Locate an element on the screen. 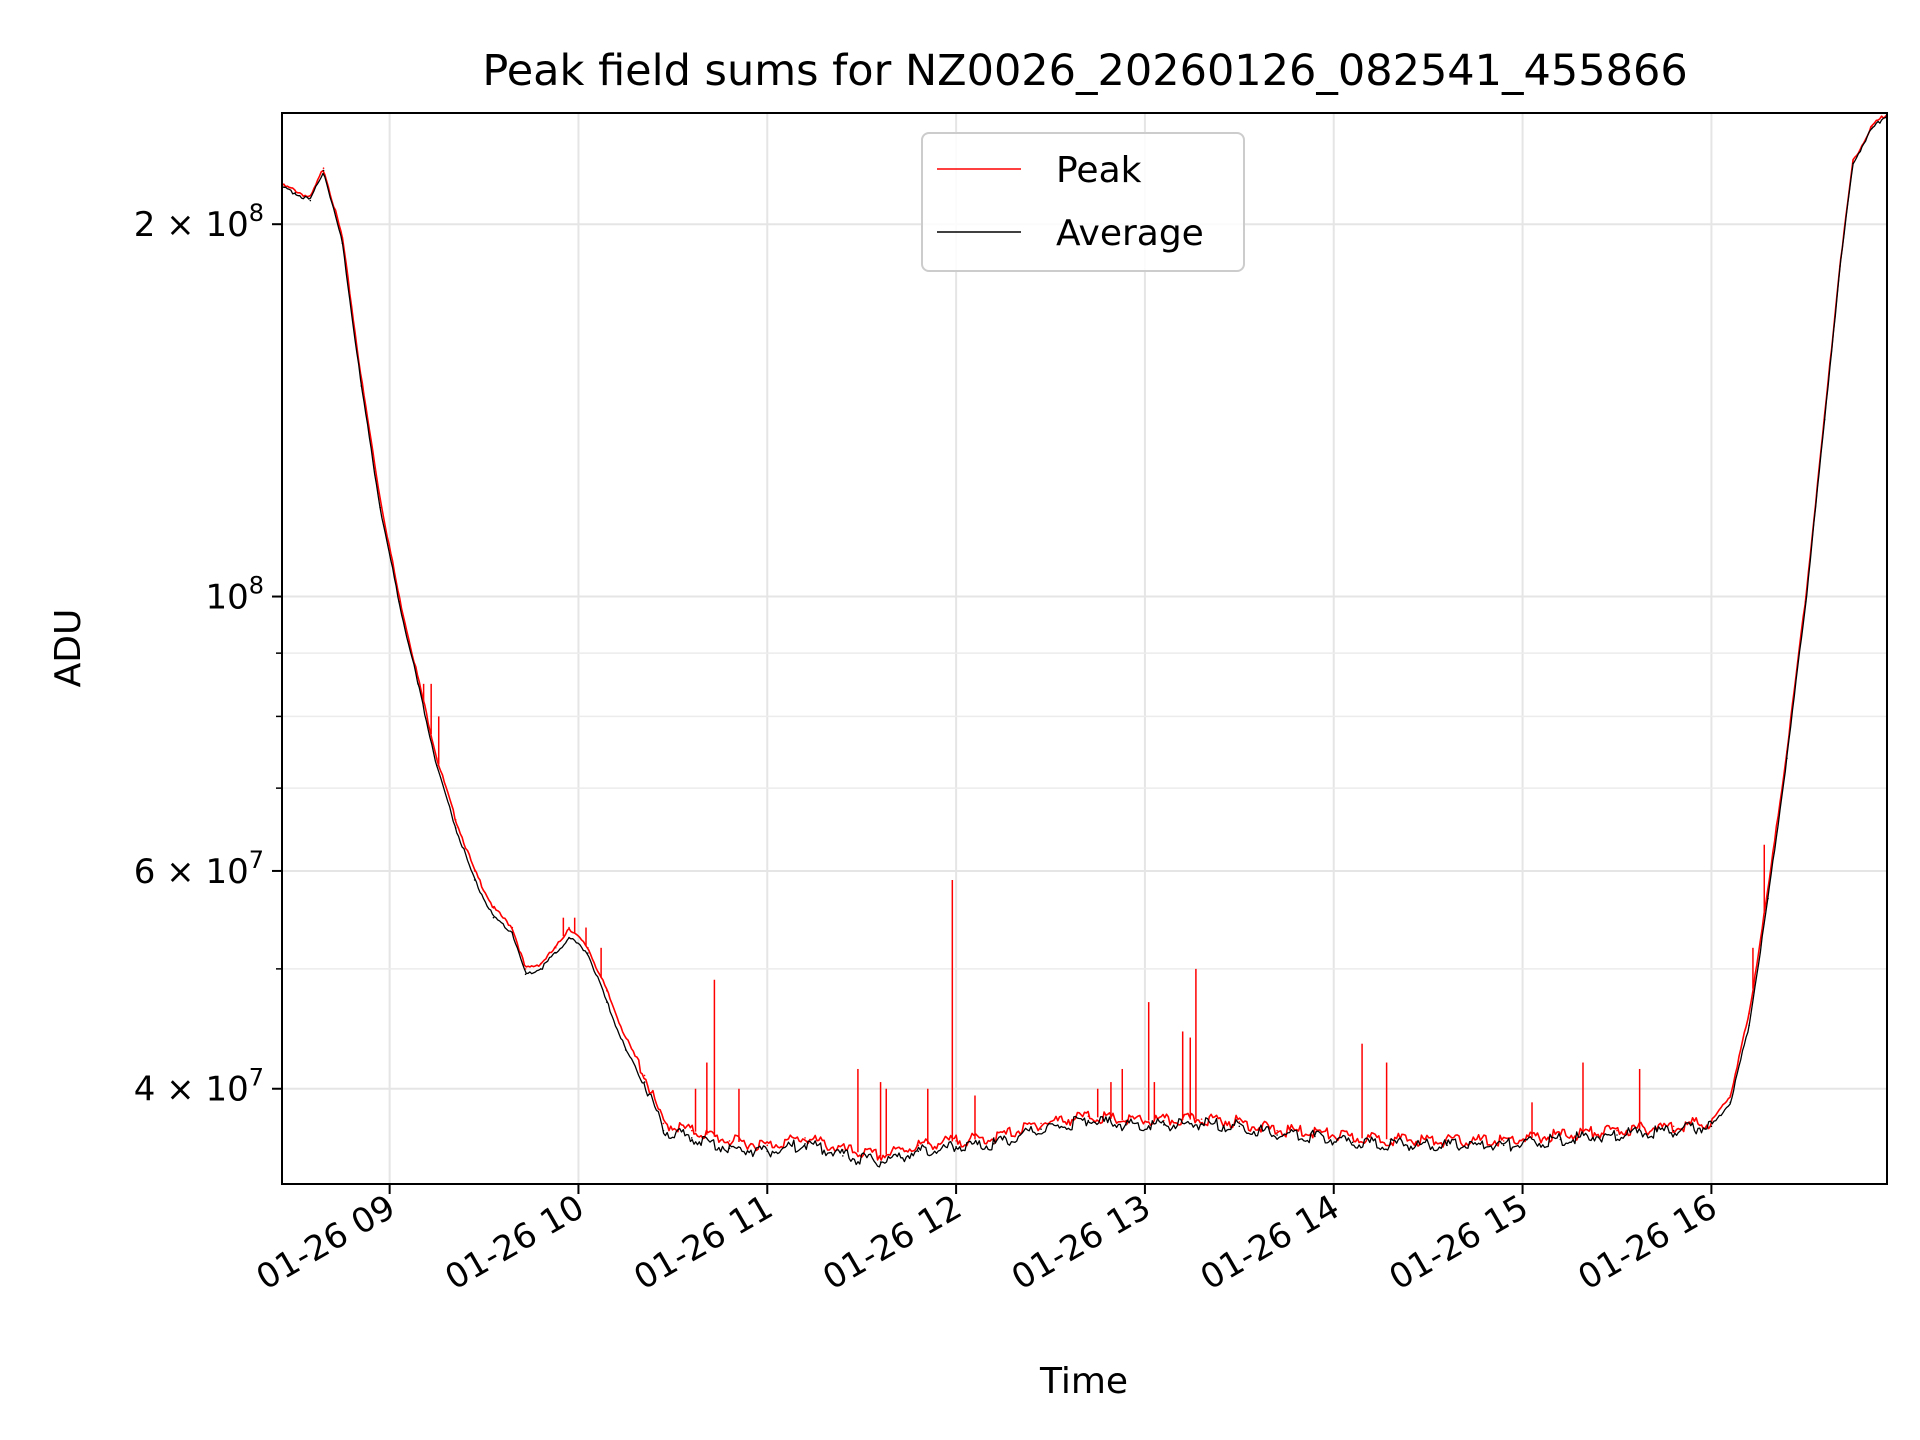  y-tick-label: 6 × 107 is located at coordinates (199, 869).